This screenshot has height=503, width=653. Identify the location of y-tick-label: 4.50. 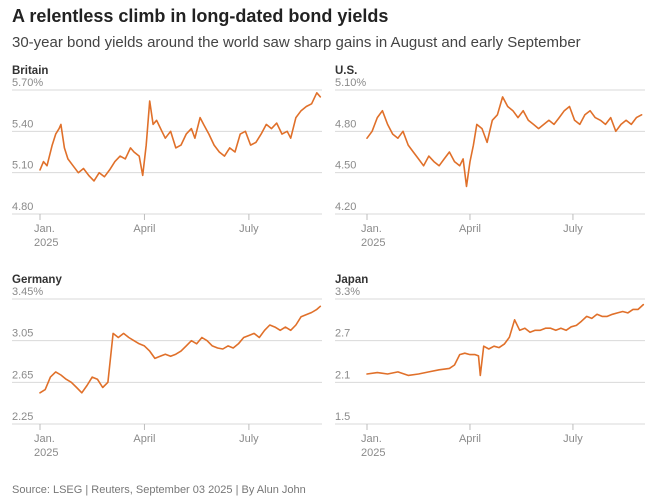
(345, 166).